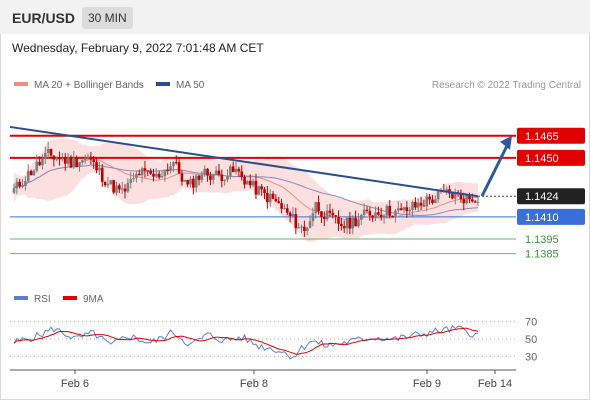 This screenshot has width=590, height=400. What do you see at coordinates (495, 384) in the screenshot?
I see `time-tick-label-3: Feb 14` at bounding box center [495, 384].